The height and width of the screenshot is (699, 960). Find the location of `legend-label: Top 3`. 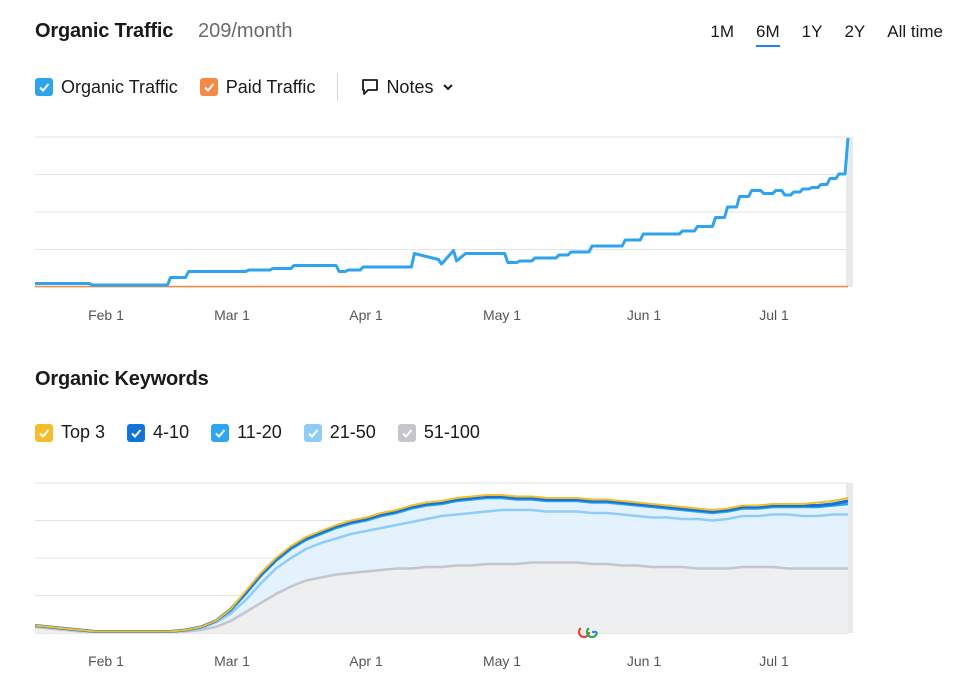

legend-label: Top 3 is located at coordinates (83, 432).